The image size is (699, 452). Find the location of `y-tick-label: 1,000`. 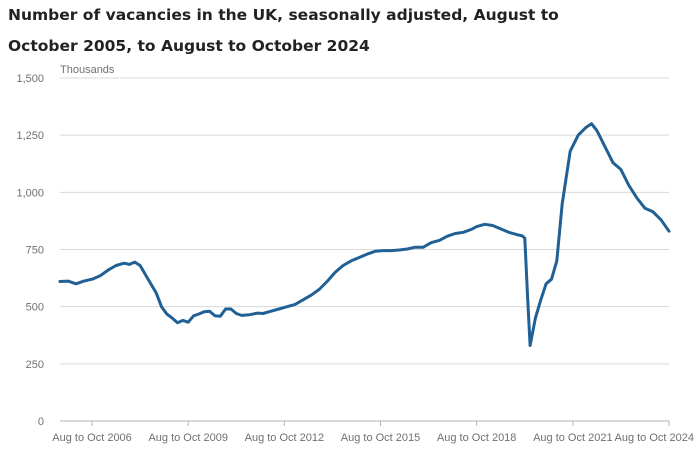

y-tick-label: 1,000 is located at coordinates (30, 193).